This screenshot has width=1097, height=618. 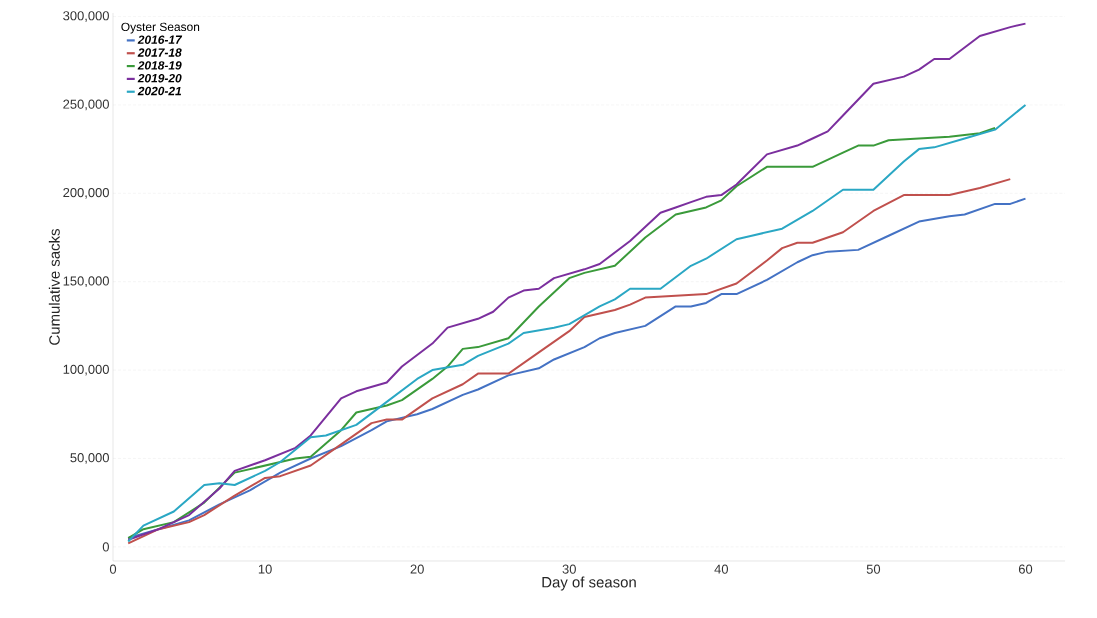 What do you see at coordinates (589, 583) in the screenshot?
I see `x-axis-title: Day of season` at bounding box center [589, 583].